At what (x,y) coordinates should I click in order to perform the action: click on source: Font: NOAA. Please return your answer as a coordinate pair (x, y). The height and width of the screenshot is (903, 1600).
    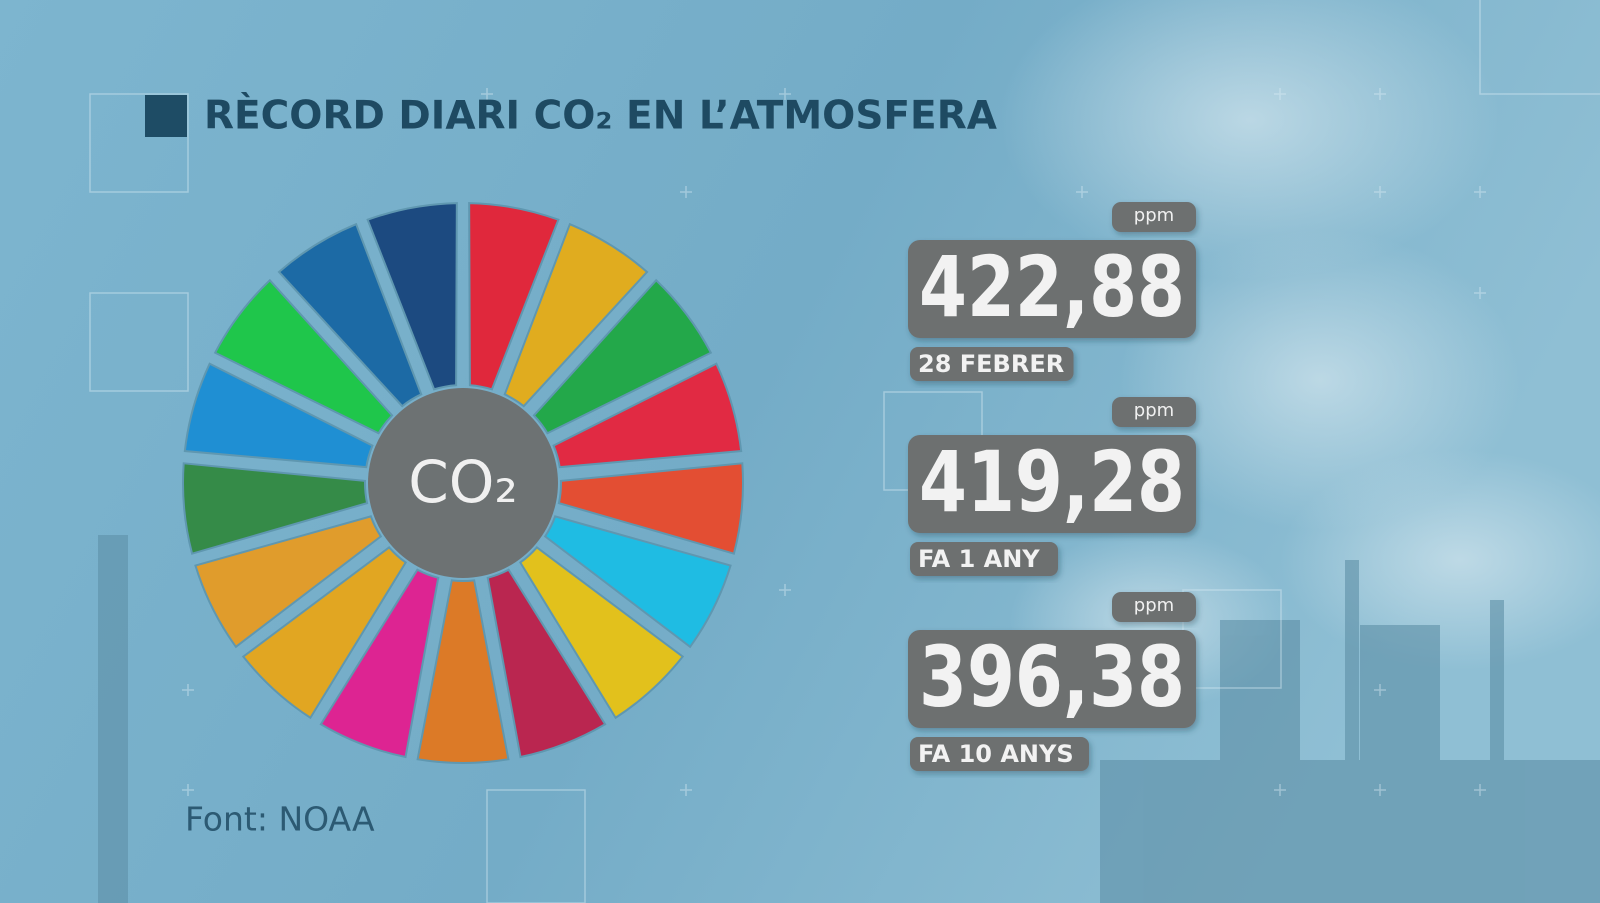
    Looking at the image, I should click on (280, 819).